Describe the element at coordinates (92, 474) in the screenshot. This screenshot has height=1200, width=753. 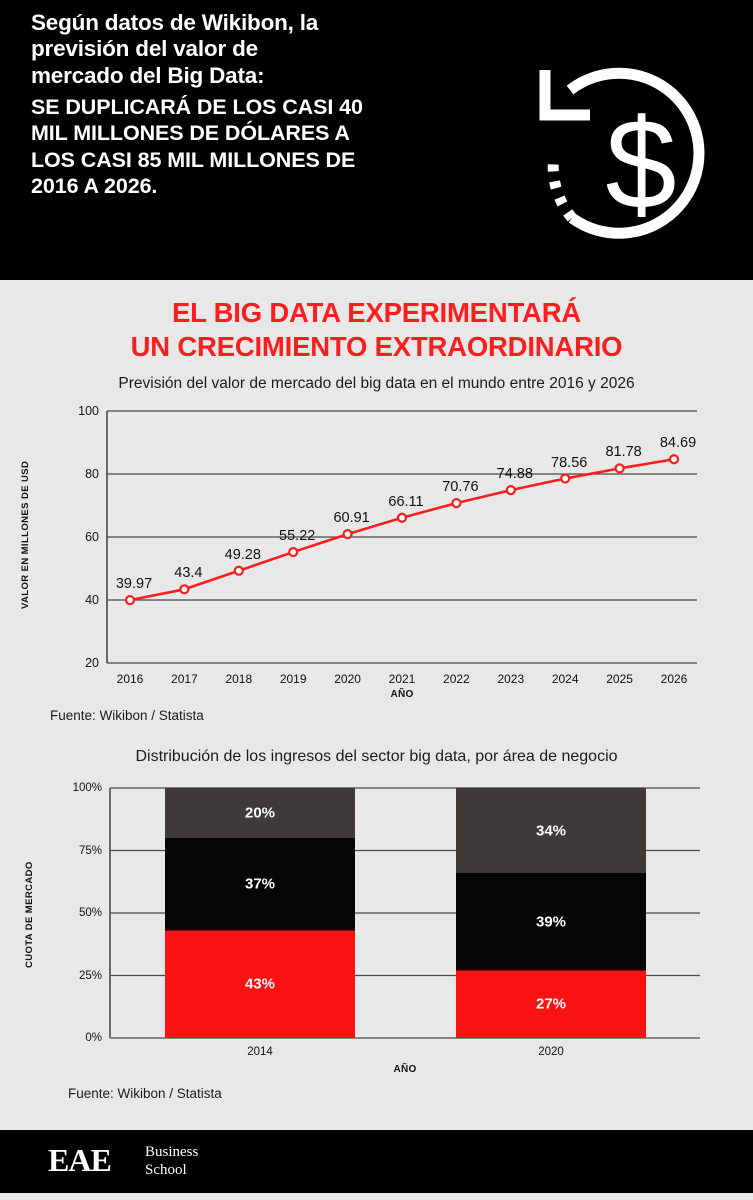
I see `line-chart-ytick: 80` at that location.